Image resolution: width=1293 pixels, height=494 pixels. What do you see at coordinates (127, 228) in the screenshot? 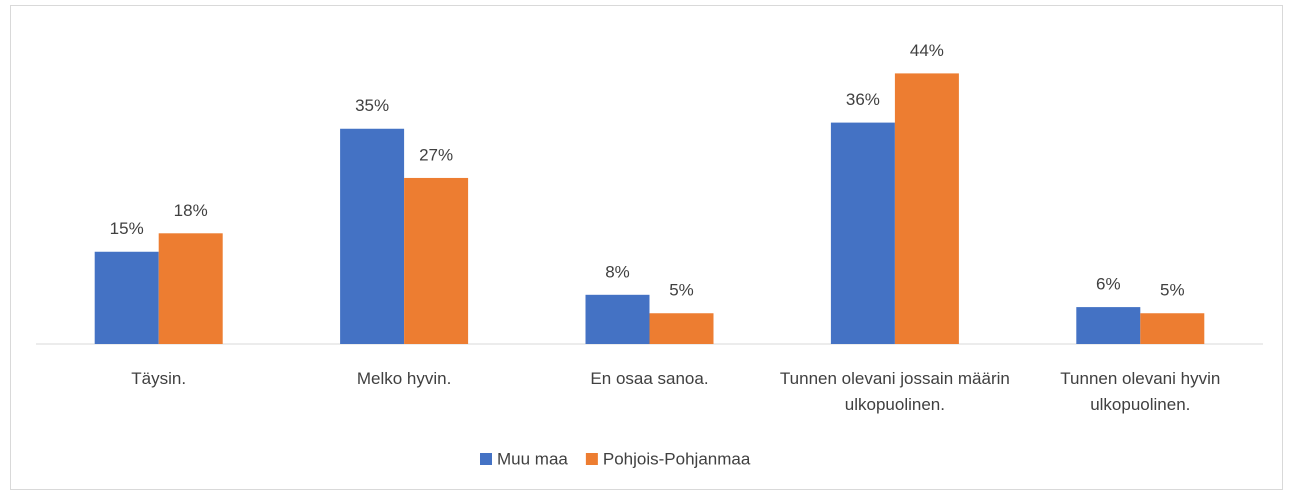
I see `data-label: 15%` at bounding box center [127, 228].